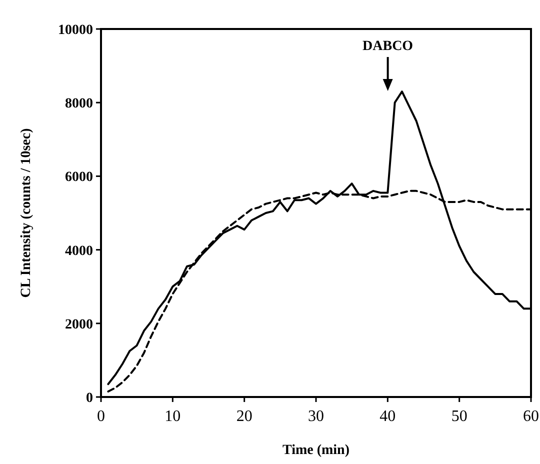  What do you see at coordinates (89, 398) in the screenshot?
I see `y-tick-label: 0` at bounding box center [89, 398].